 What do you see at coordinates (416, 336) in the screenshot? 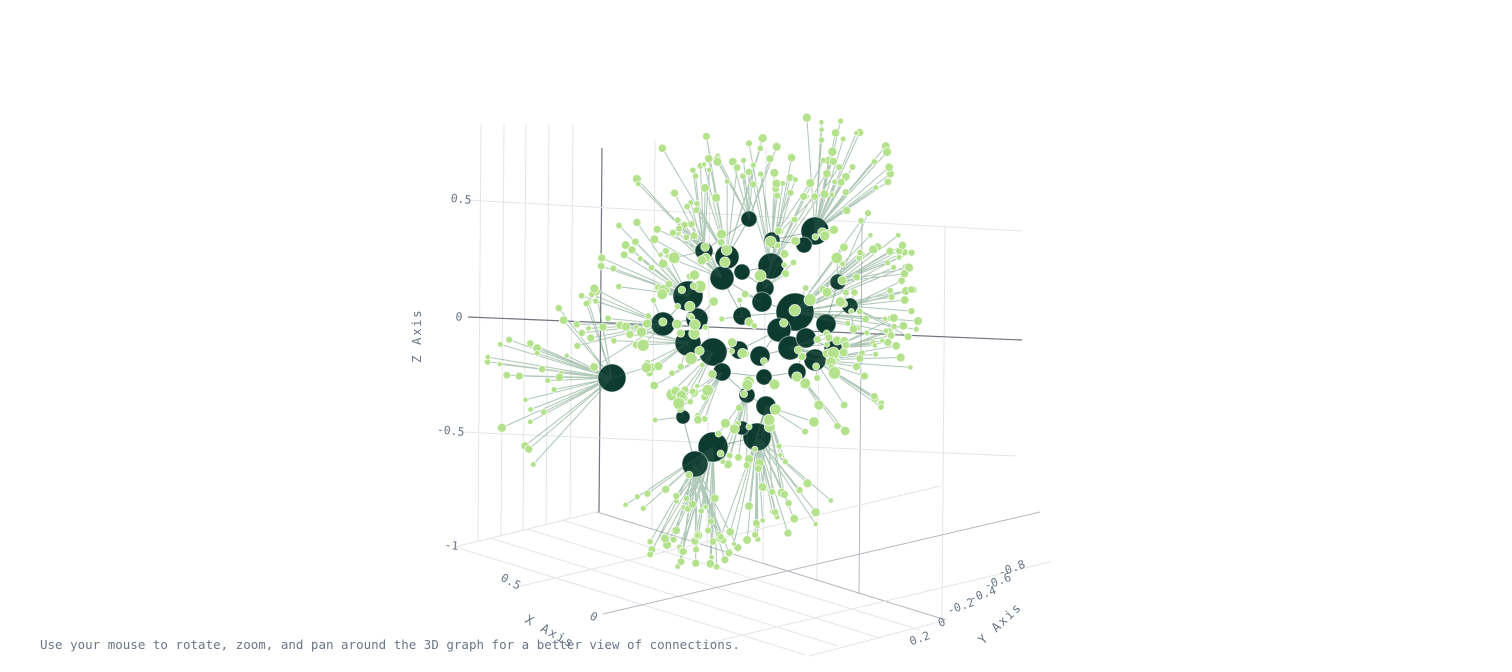
I see `z-axis-label: Z Axis` at bounding box center [416, 336].